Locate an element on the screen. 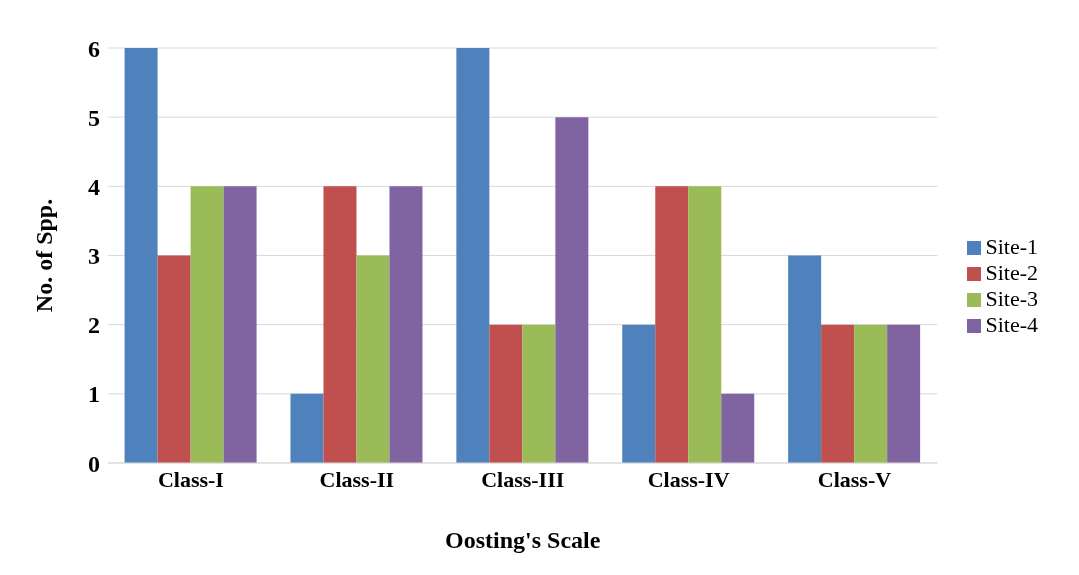 The image size is (1079, 575). x-tick-label: Class-III is located at coordinates (523, 479).